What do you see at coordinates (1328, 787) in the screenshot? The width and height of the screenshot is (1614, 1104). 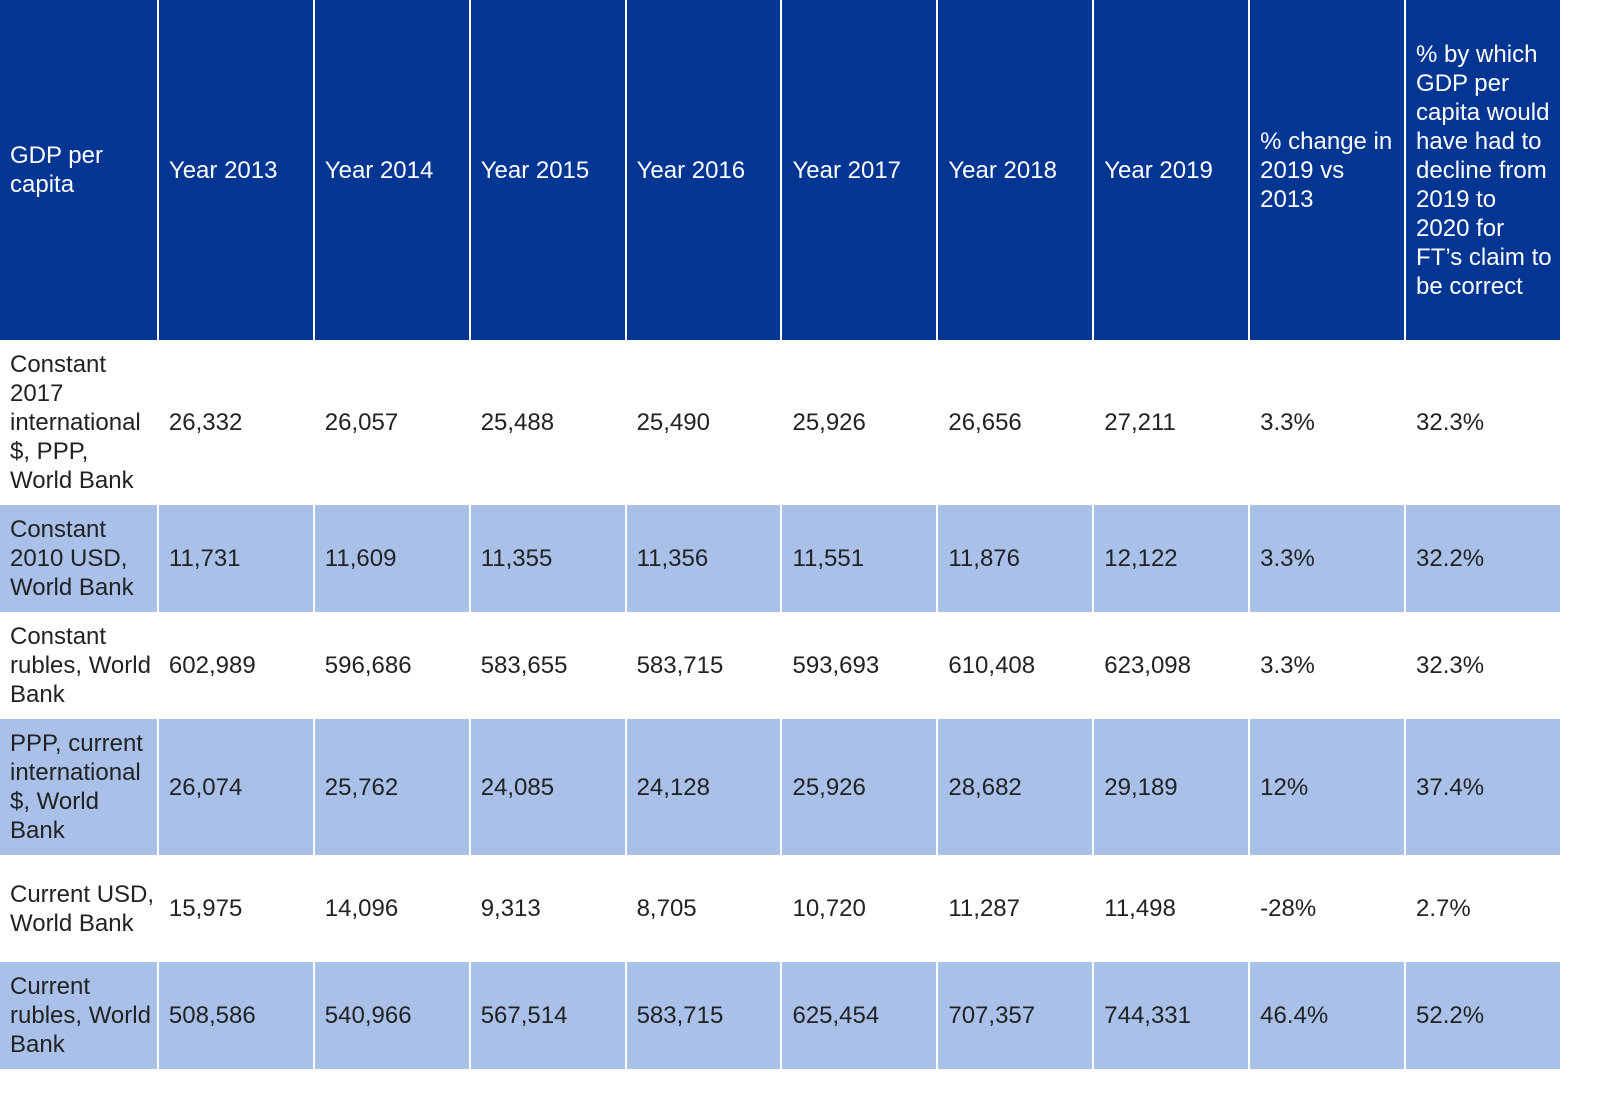 I see `table-cell: 12%` at bounding box center [1328, 787].